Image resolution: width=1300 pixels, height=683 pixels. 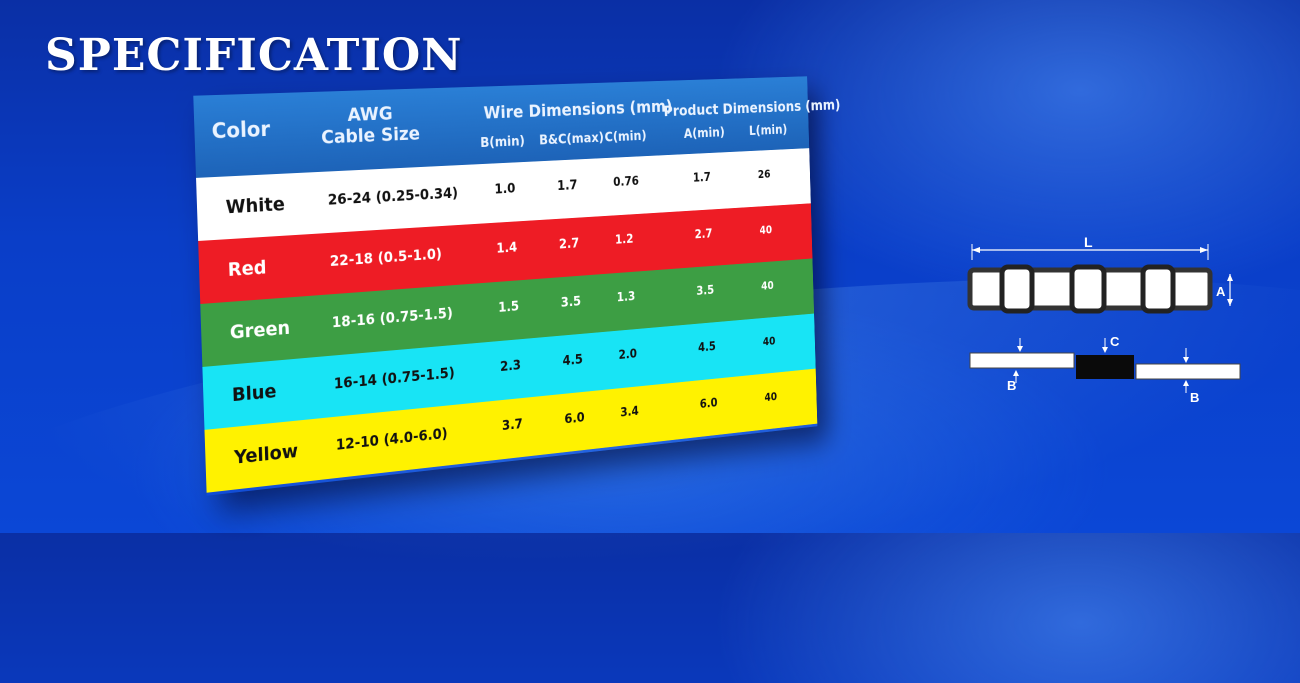 What do you see at coordinates (1188, 371) in the screenshot?
I see `wire-section-right` at bounding box center [1188, 371].